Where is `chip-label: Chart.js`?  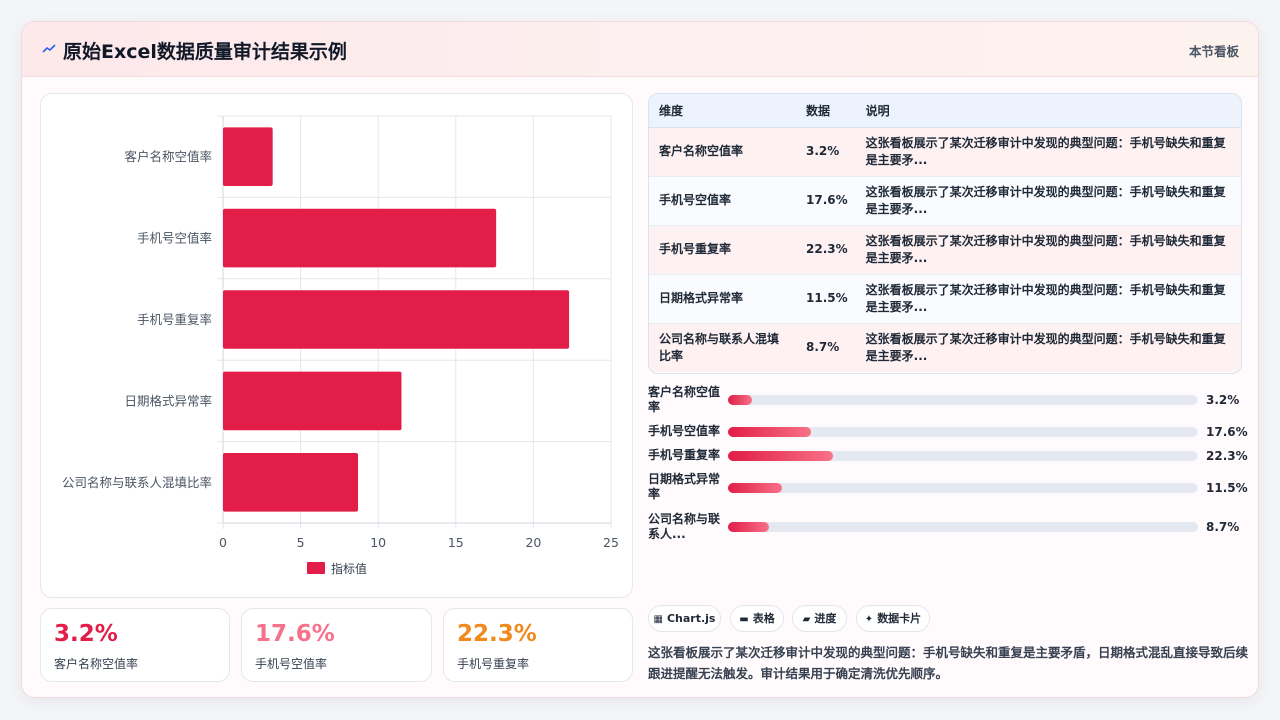
chip-label: Chart.js is located at coordinates (691, 618).